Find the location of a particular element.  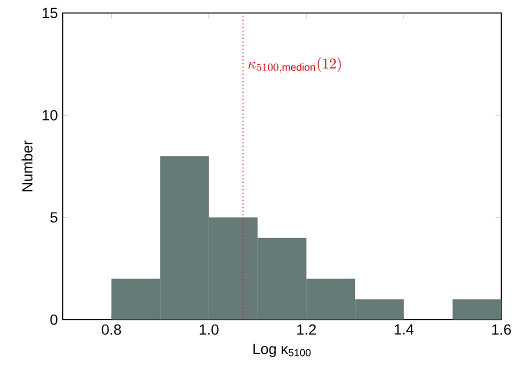

y-tick-label: 0 is located at coordinates (54, 319).